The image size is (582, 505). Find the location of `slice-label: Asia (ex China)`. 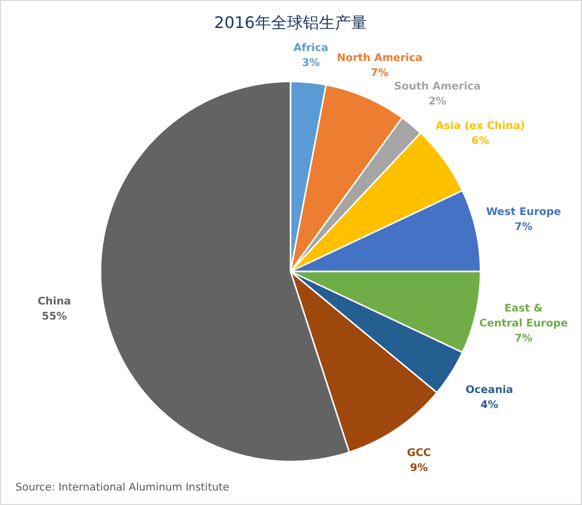

slice-label: Asia (ex China) is located at coordinates (480, 126).